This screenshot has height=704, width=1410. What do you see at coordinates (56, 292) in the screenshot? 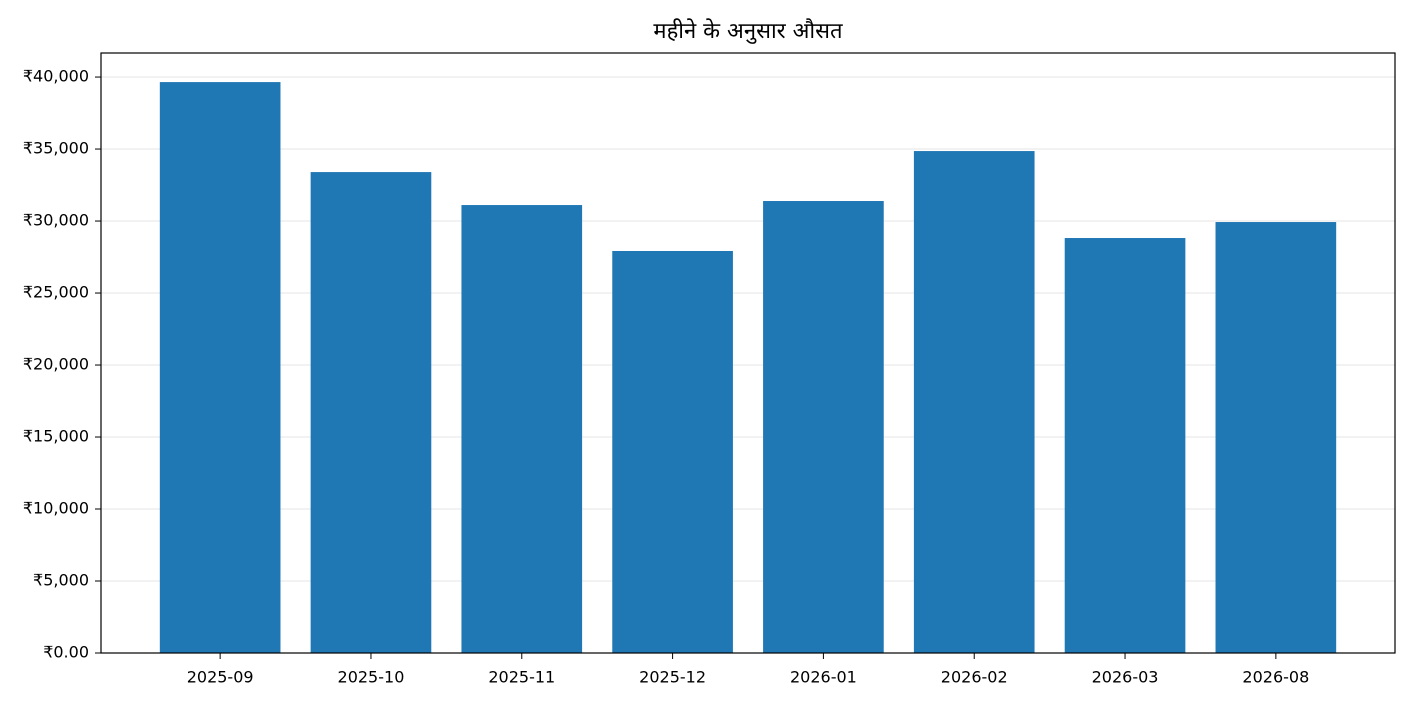
I see `y-tick-label: ₹25,000` at bounding box center [56, 292].